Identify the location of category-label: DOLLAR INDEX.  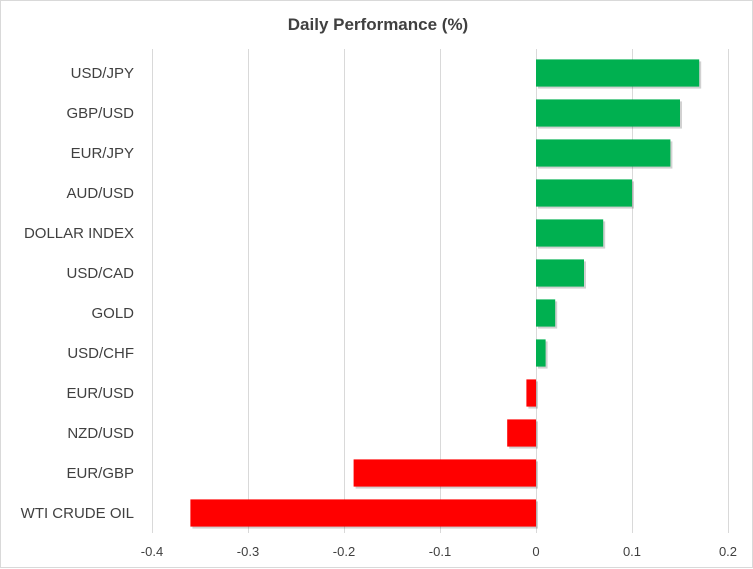
(79, 233).